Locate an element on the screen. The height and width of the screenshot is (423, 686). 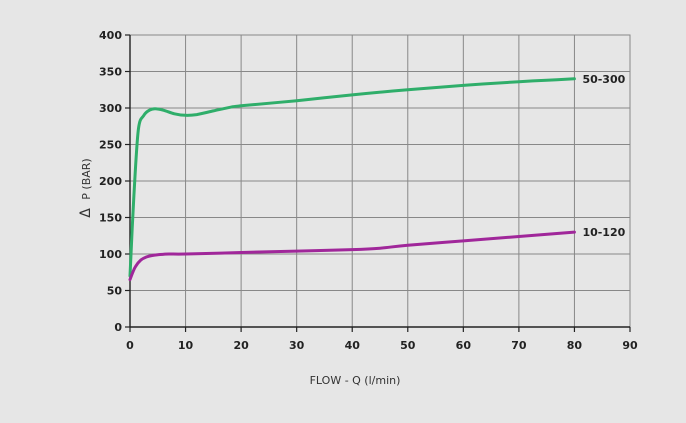
x-tick-label: 90 is located at coordinates (630, 345).